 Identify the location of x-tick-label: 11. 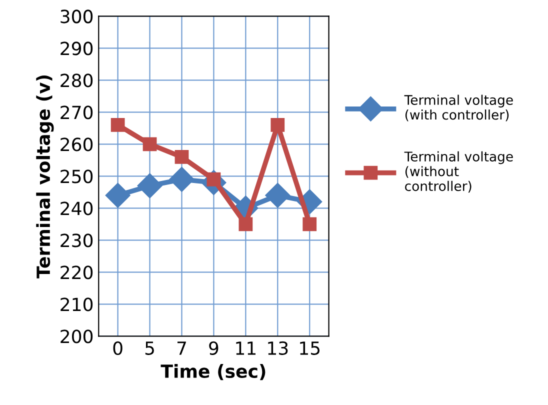
(246, 348).